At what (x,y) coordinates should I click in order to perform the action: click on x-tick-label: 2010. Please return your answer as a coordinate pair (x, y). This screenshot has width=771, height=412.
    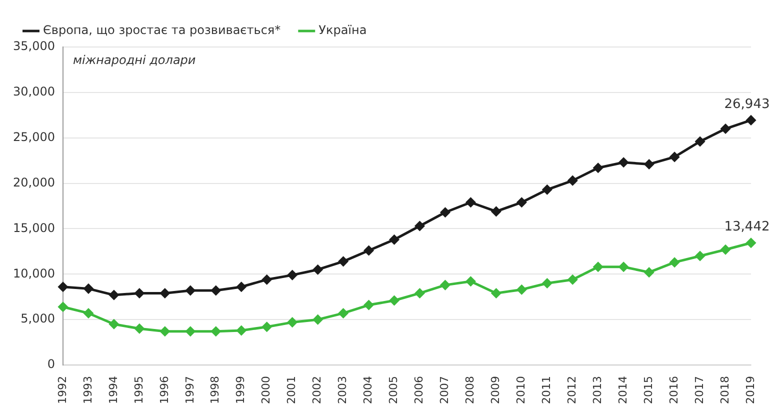
    Looking at the image, I should click on (521, 390).